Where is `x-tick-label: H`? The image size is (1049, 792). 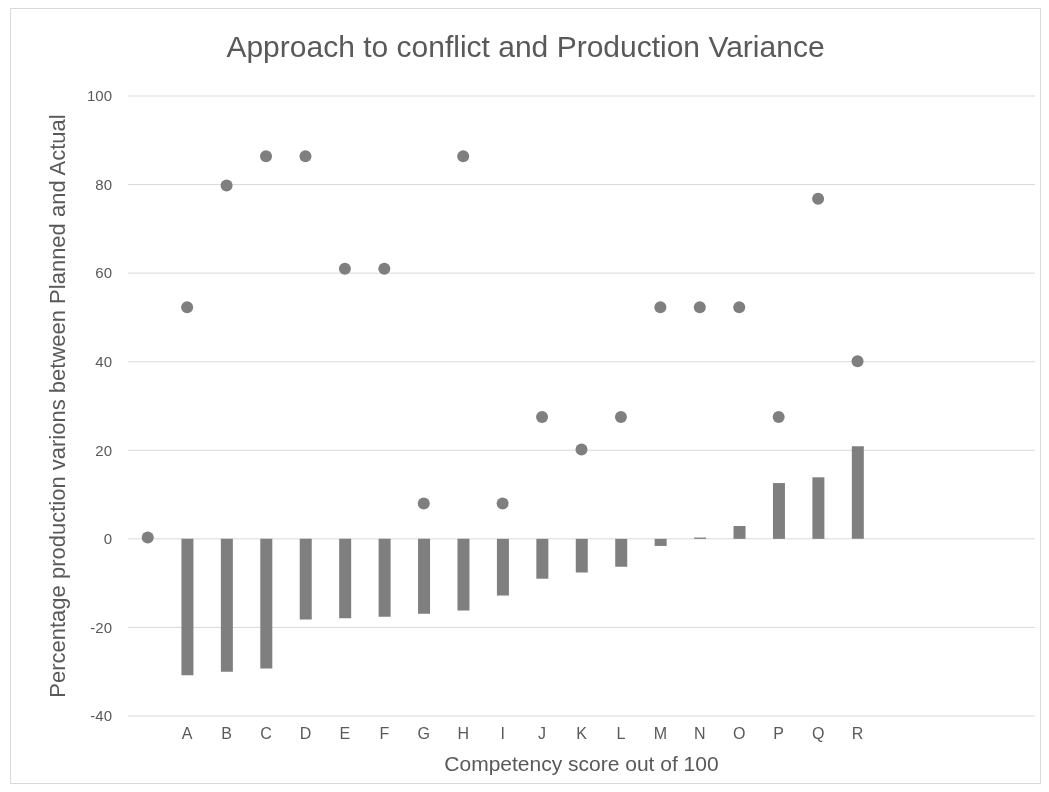 x-tick-label: H is located at coordinates (463, 734).